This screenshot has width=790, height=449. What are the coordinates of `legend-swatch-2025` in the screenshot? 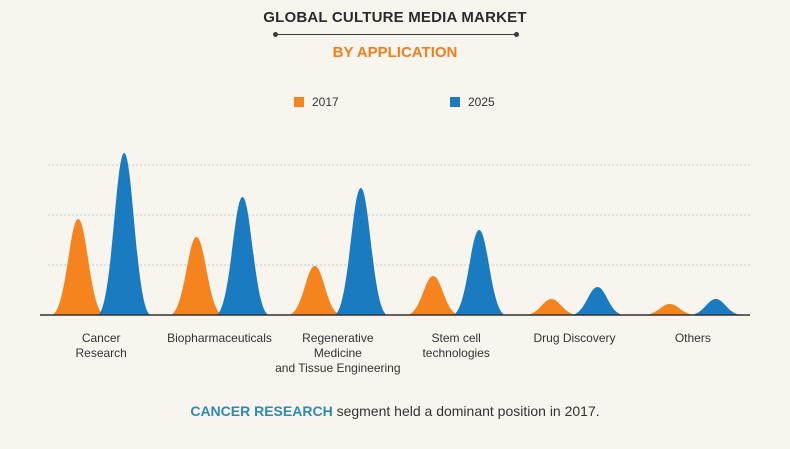 It's located at (455, 102).